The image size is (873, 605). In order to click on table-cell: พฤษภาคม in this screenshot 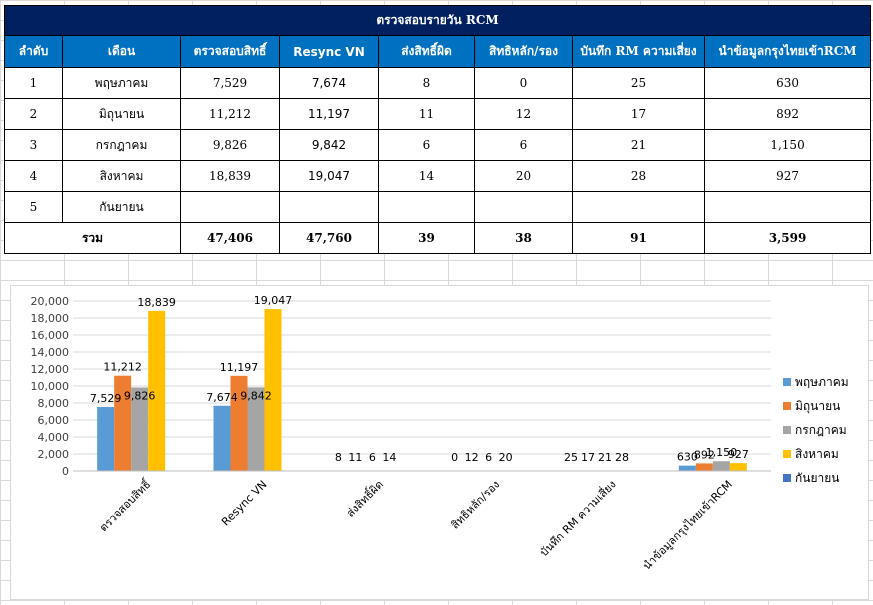, I will do `click(121, 83)`.